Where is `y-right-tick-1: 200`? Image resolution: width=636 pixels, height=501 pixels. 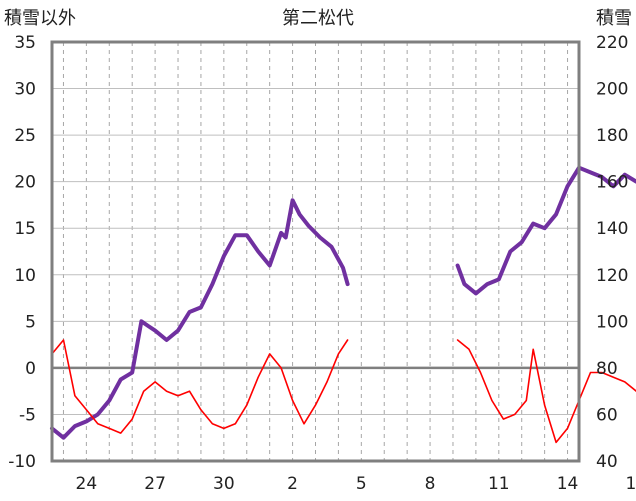 y-right-tick-1: 200 is located at coordinates (612, 90).